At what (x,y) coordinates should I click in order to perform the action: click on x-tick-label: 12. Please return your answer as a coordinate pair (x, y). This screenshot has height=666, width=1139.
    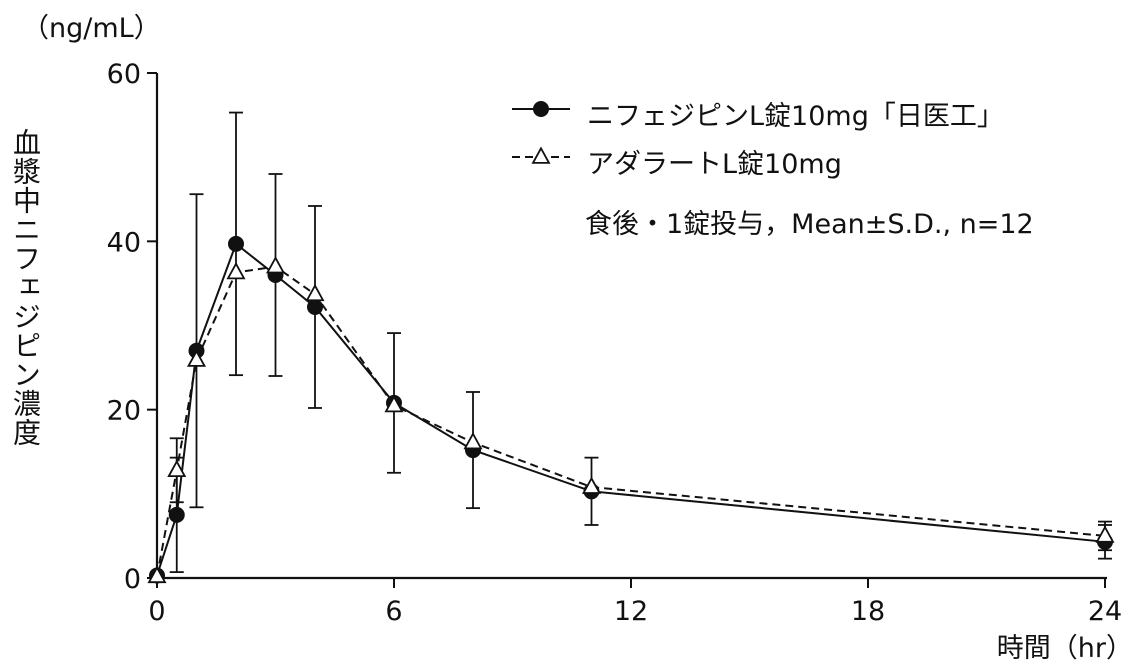
    Looking at the image, I should click on (631, 611).